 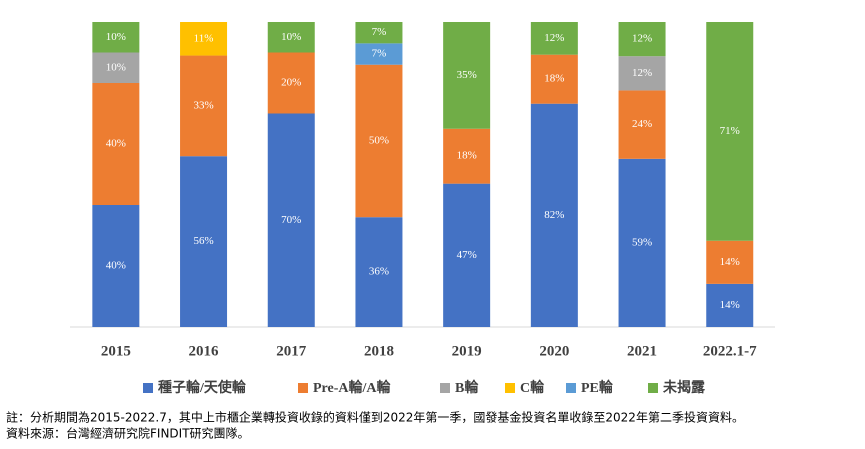 What do you see at coordinates (202, 387) in the screenshot?
I see `legend-label: 種子輪/天使輪` at bounding box center [202, 387].